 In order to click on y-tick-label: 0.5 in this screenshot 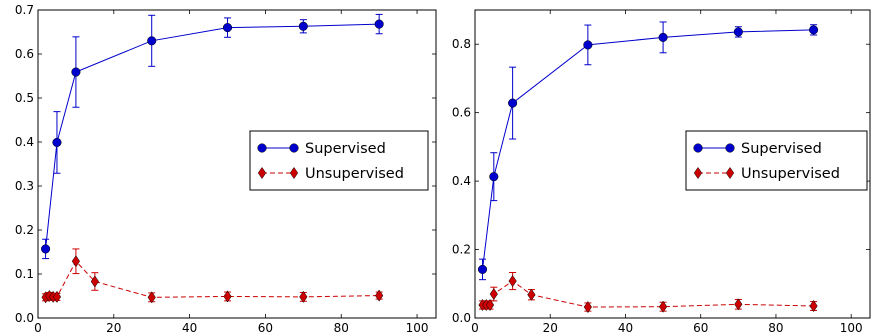, I will do `click(24, 98)`.